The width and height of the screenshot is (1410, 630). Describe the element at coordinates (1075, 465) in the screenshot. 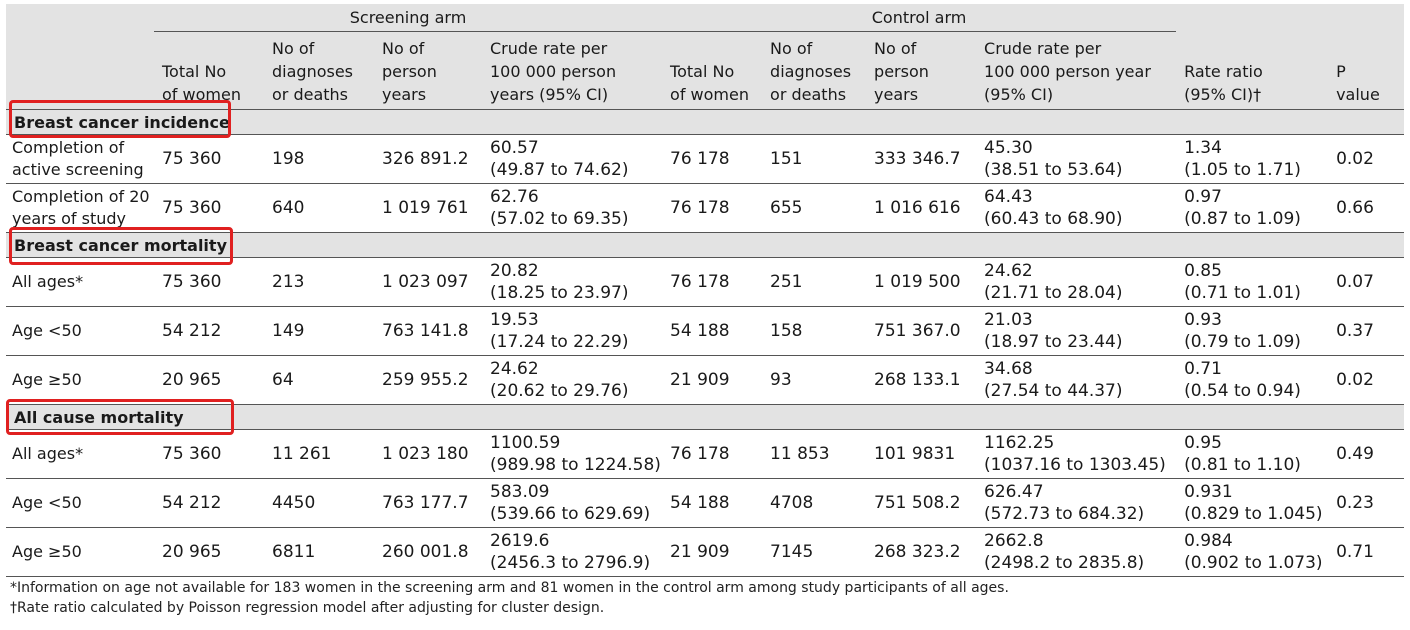

I see `confidence-interval: (1037.16 to 1303.45)` at that location.